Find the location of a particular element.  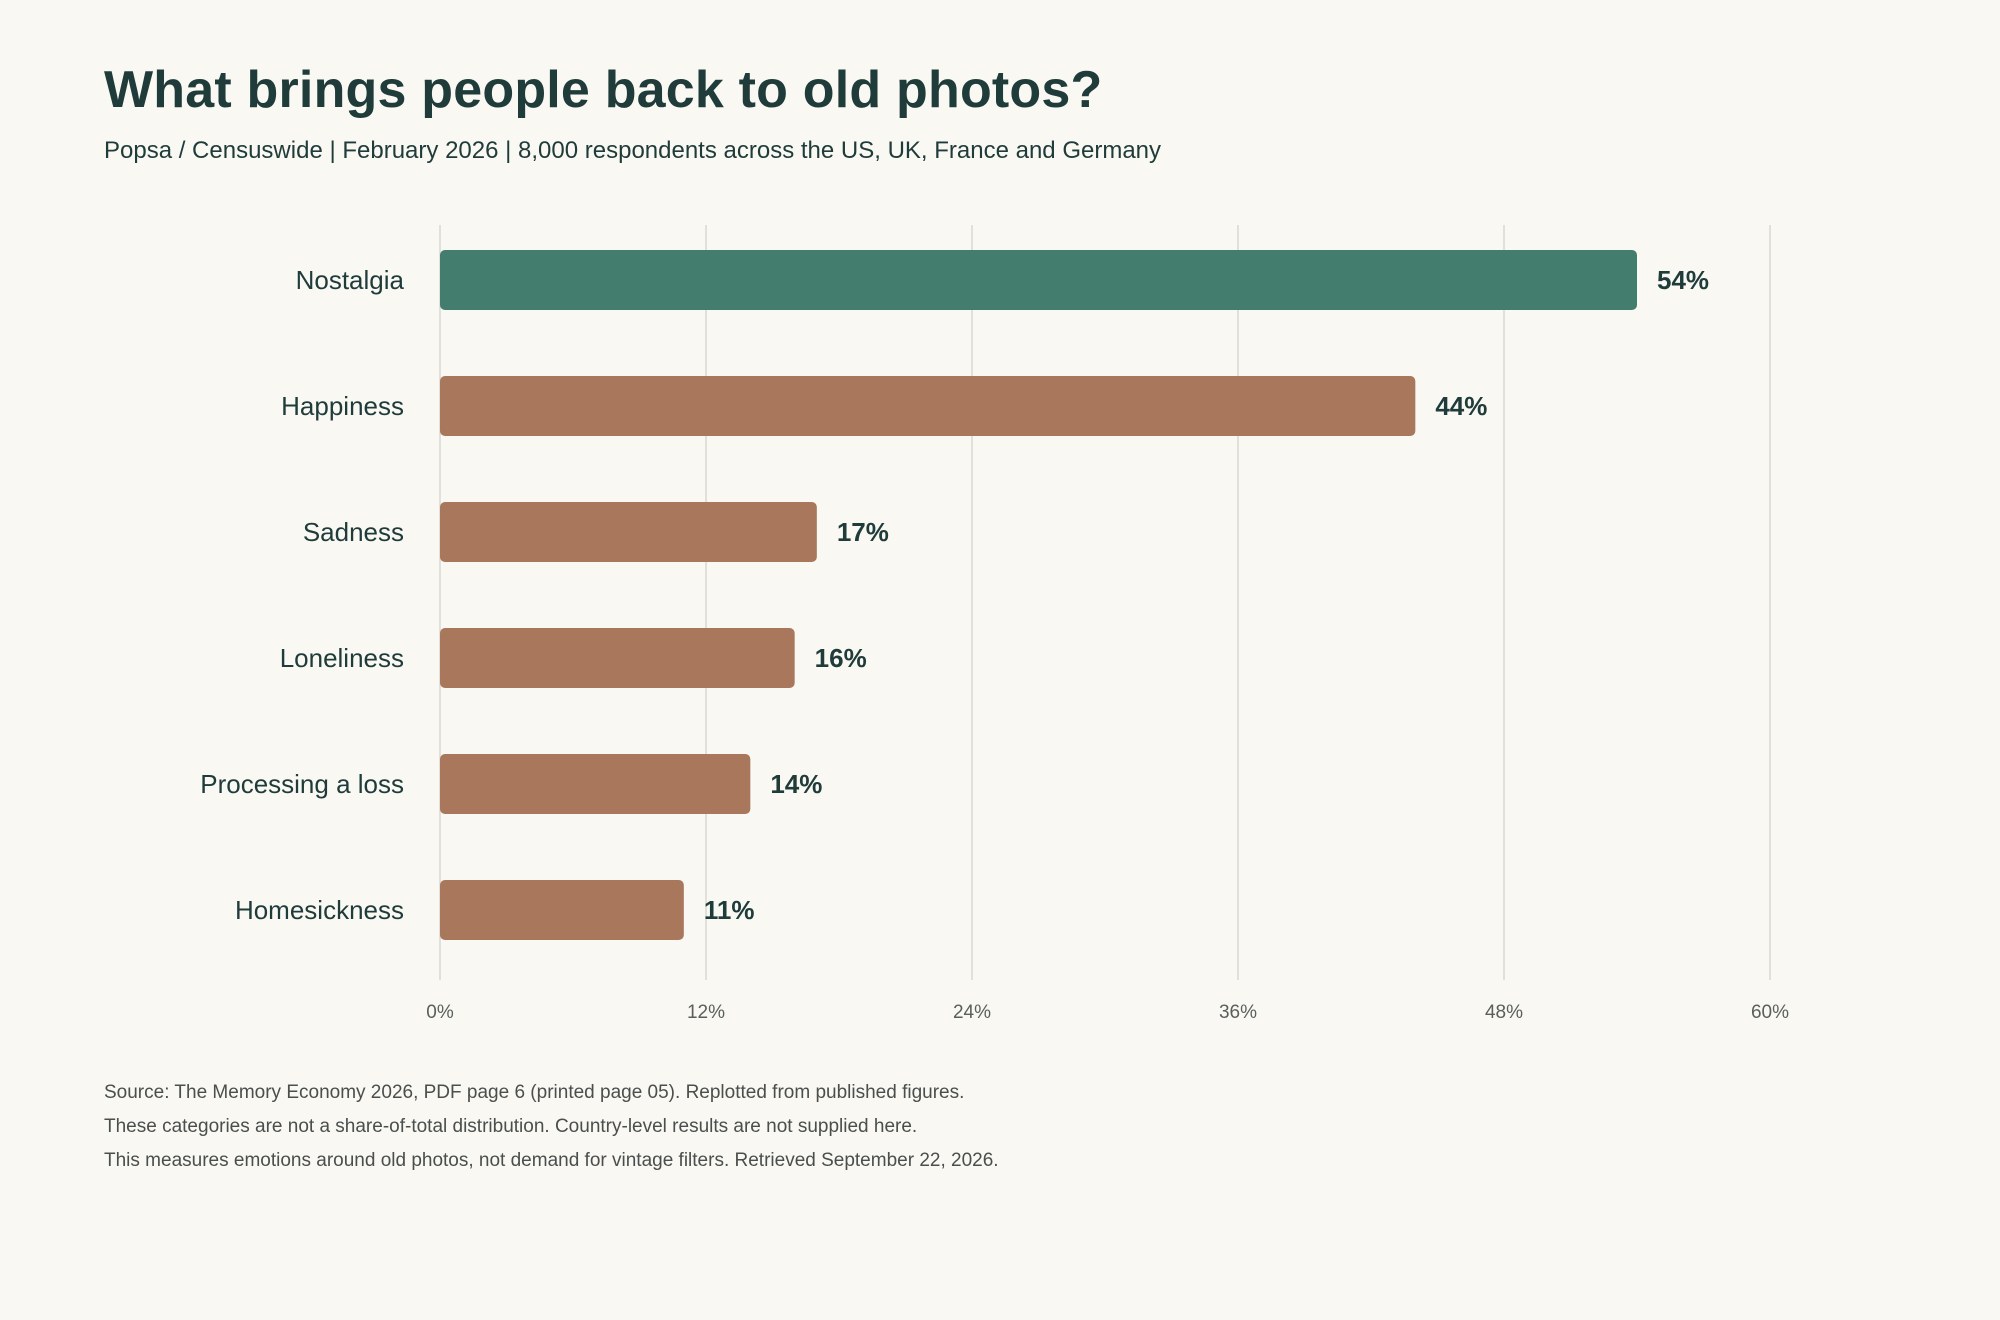

bar-happiness is located at coordinates (928, 406).